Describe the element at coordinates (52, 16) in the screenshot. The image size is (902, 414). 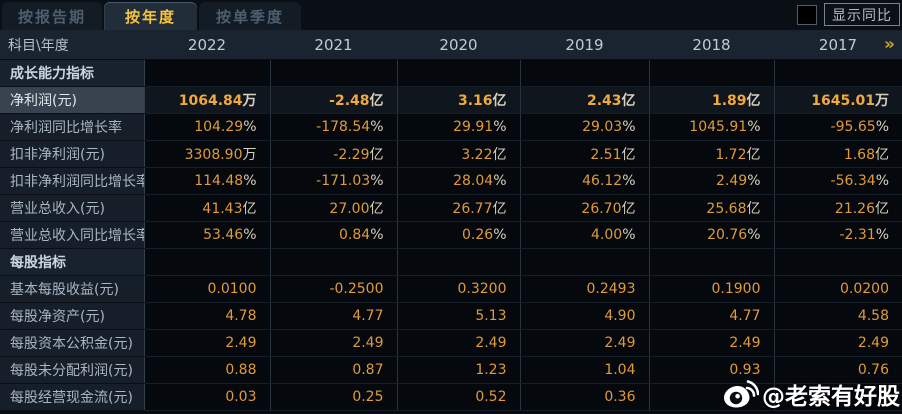
I see `tab-by-report-period: 按报告期` at that location.